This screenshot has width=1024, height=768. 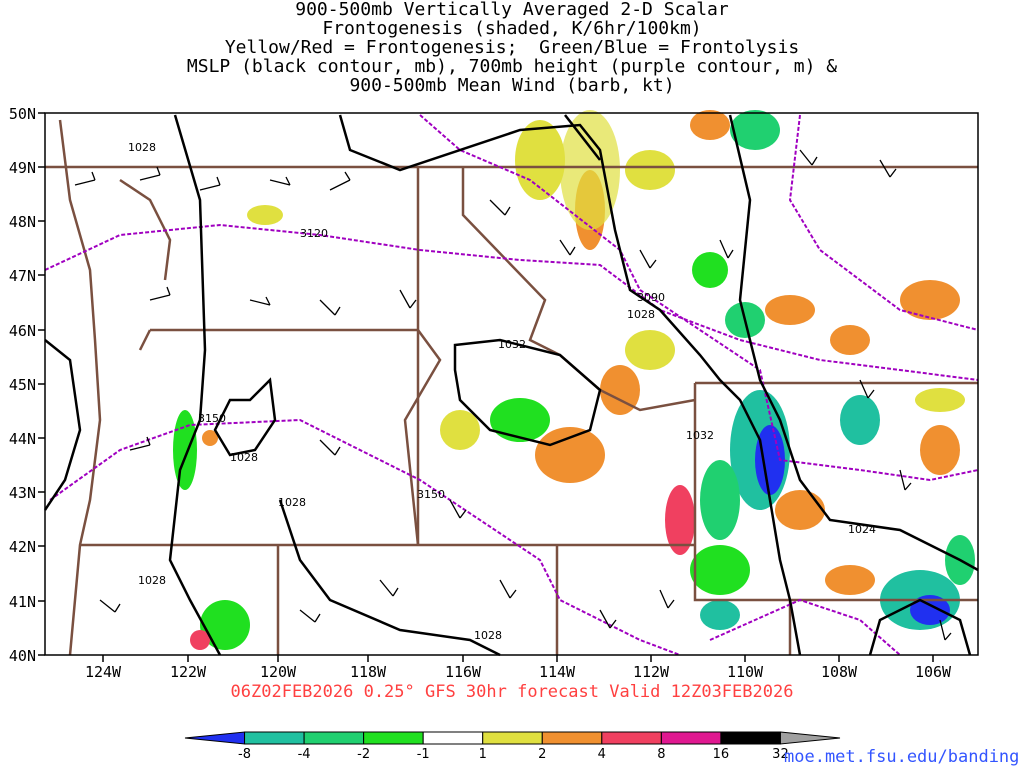 I want to click on lon-label: 122W, so click(x=188, y=672).